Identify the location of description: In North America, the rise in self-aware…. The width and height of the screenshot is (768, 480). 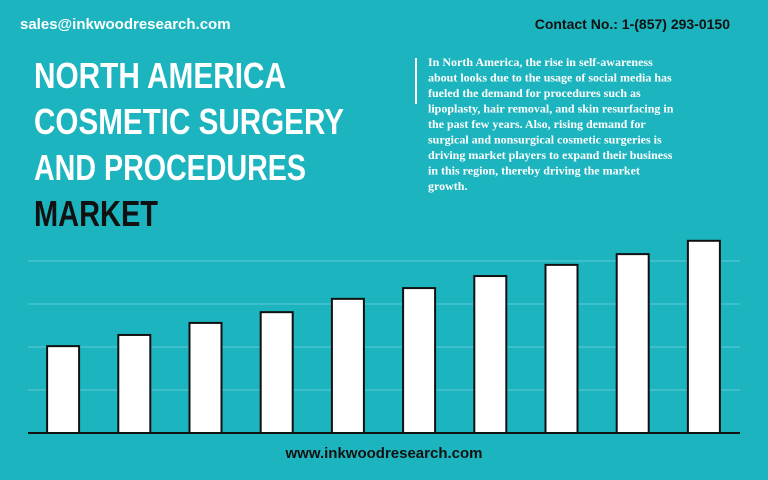
(551, 124).